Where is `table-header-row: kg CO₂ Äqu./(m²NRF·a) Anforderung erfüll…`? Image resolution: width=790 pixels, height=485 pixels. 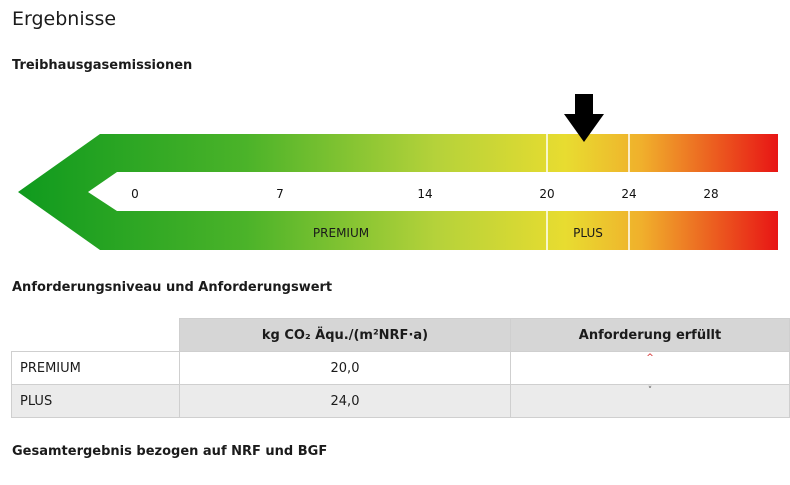
table-header-row: kg CO₂ Äqu./(m²NRF·a) Anforderung erfüll… is located at coordinates (400, 335).